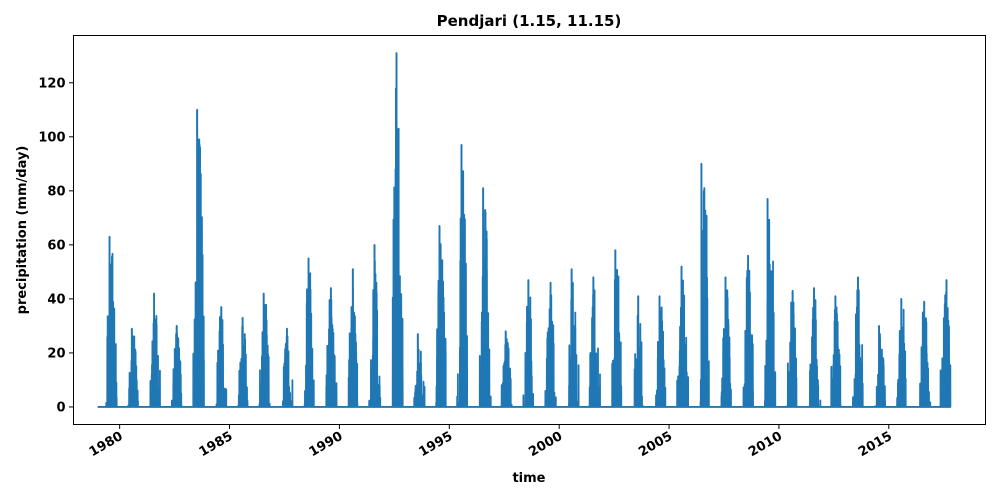 The width and height of the screenshot is (1000, 500). What do you see at coordinates (216, 444) in the screenshot?
I see `x-tick-label-1985: 1985` at bounding box center [216, 444].